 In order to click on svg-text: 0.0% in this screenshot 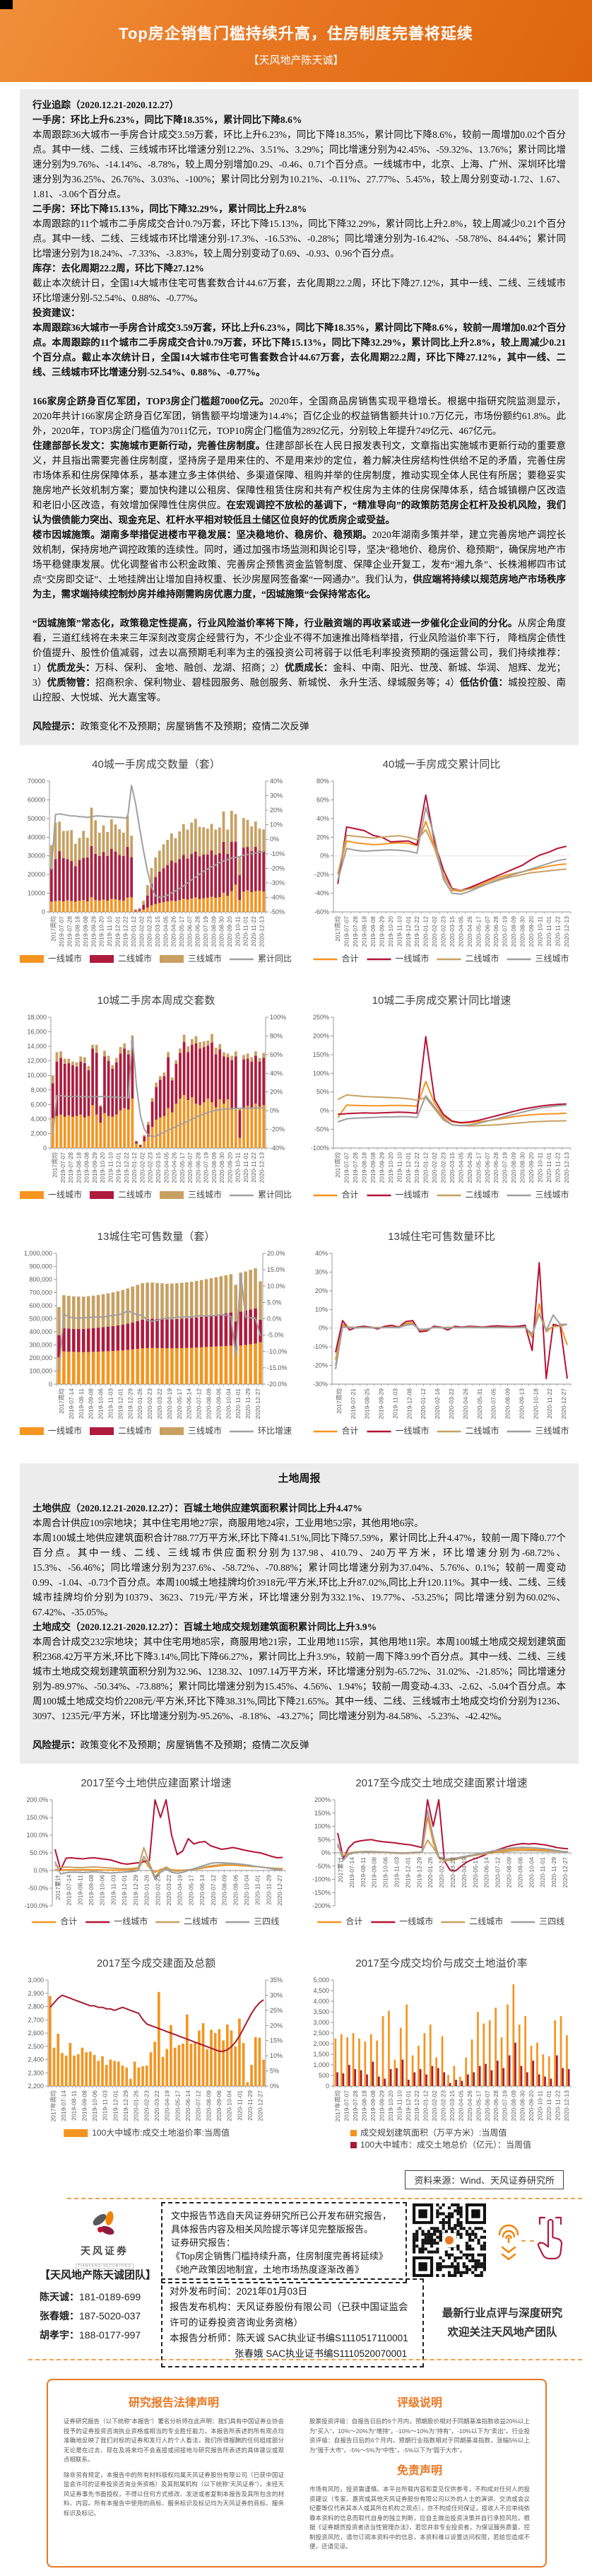, I will do `click(274, 1320)`.